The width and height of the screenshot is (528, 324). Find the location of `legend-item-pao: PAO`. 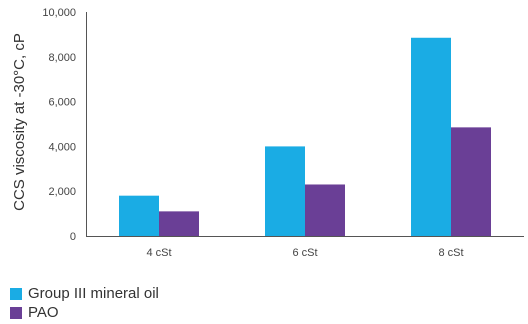

legend-item-pao: PAO is located at coordinates (84, 312).